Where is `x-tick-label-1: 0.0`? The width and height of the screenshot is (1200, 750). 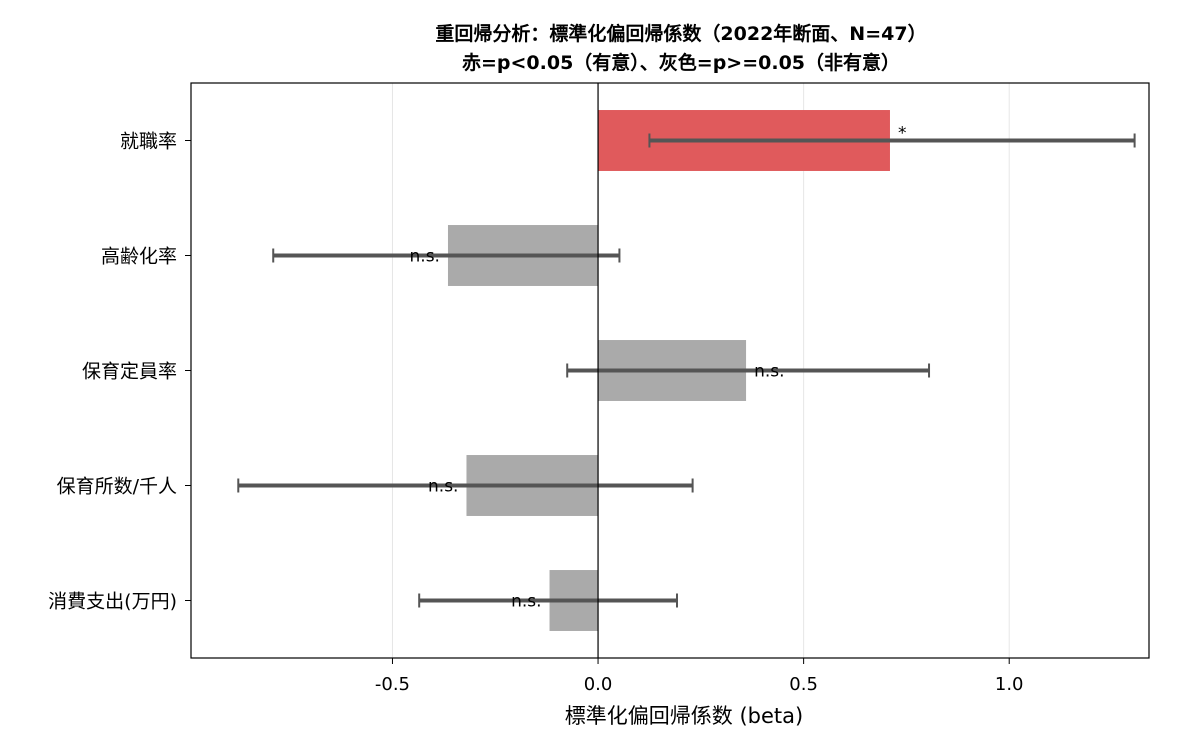
x-tick-label-1: 0.0 is located at coordinates (598, 684).